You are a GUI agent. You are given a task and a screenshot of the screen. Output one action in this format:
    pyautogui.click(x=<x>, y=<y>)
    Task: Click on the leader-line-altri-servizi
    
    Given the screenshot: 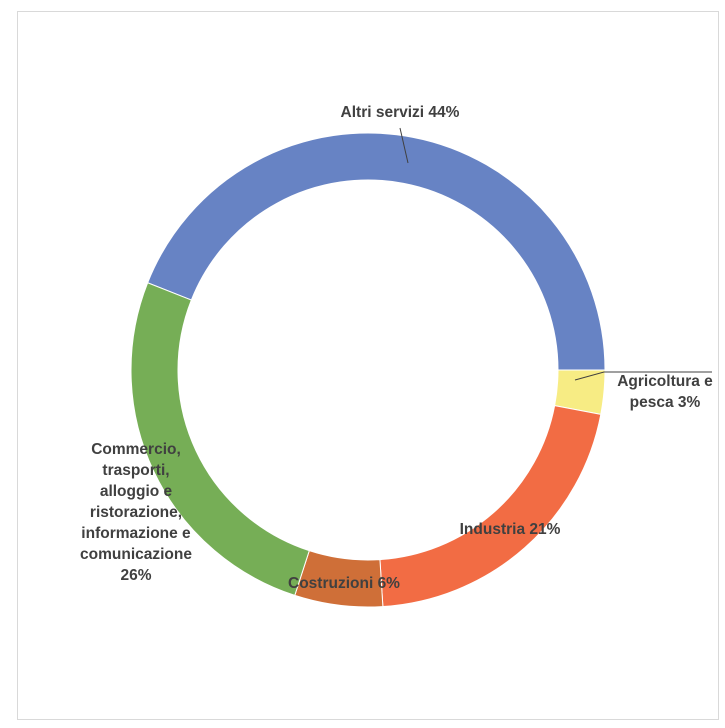 What is the action you would take?
    pyautogui.click(x=404, y=145)
    